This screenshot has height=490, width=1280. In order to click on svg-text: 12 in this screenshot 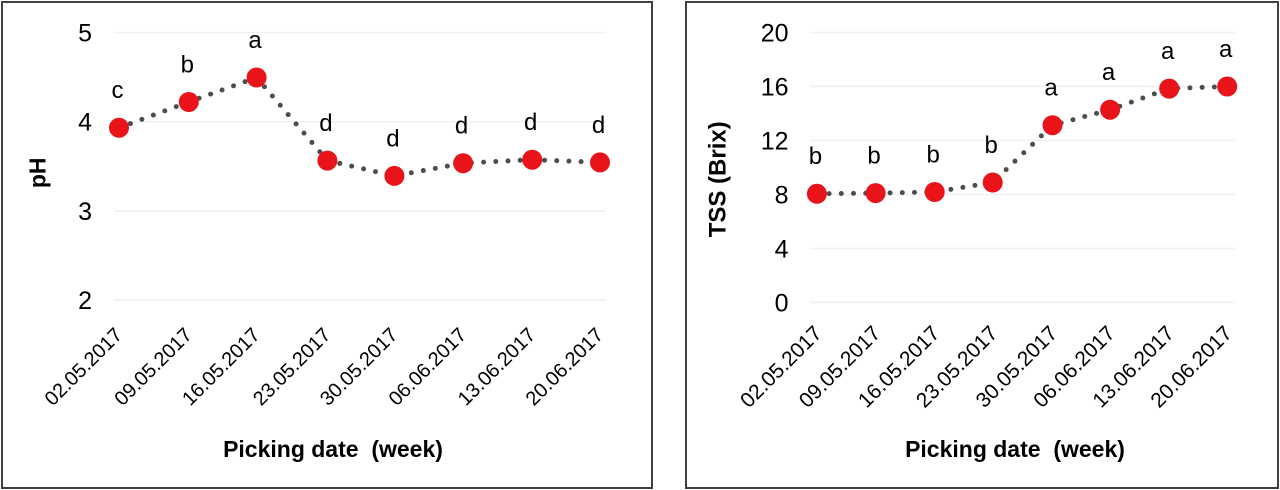, I will do `click(775, 141)`.